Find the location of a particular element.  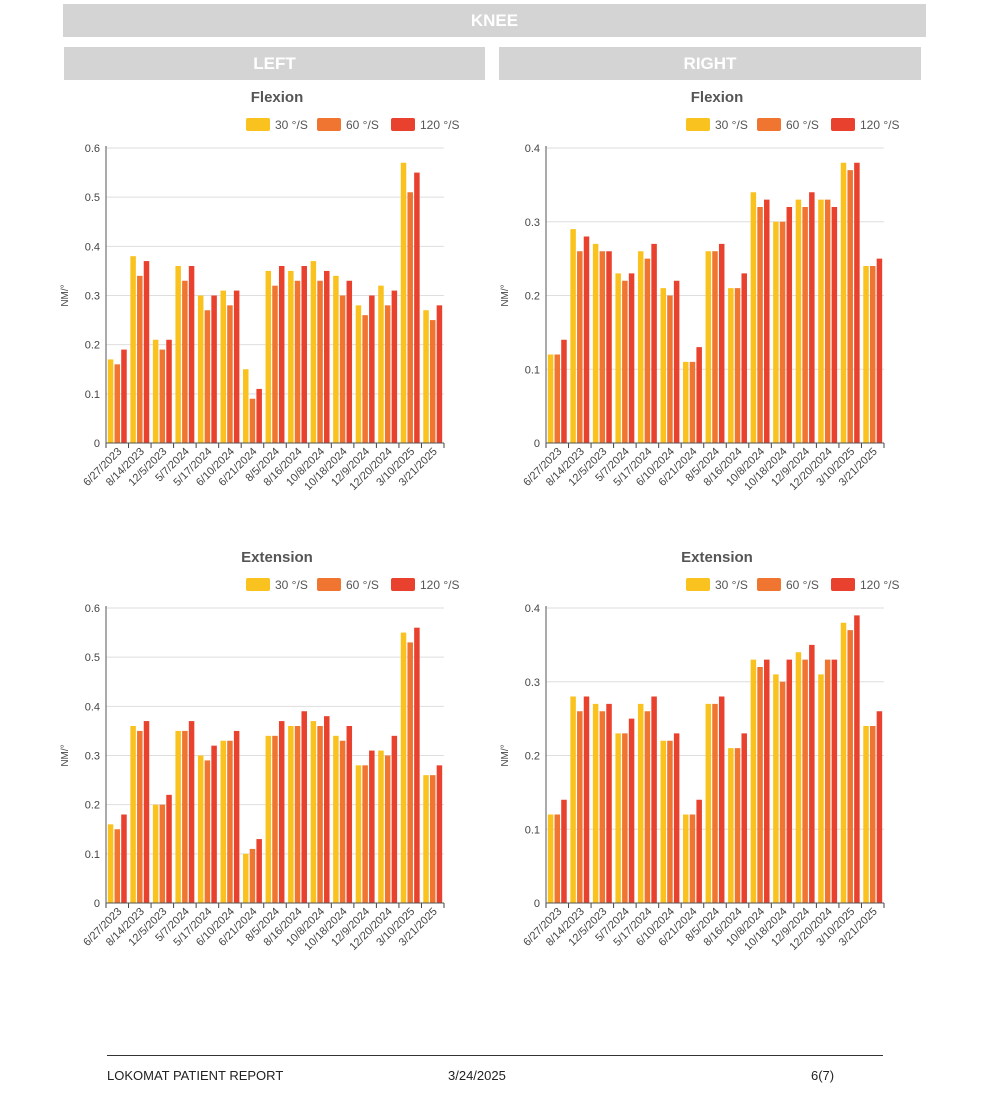

y-axis-label: NM/° is located at coordinates (65, 295).